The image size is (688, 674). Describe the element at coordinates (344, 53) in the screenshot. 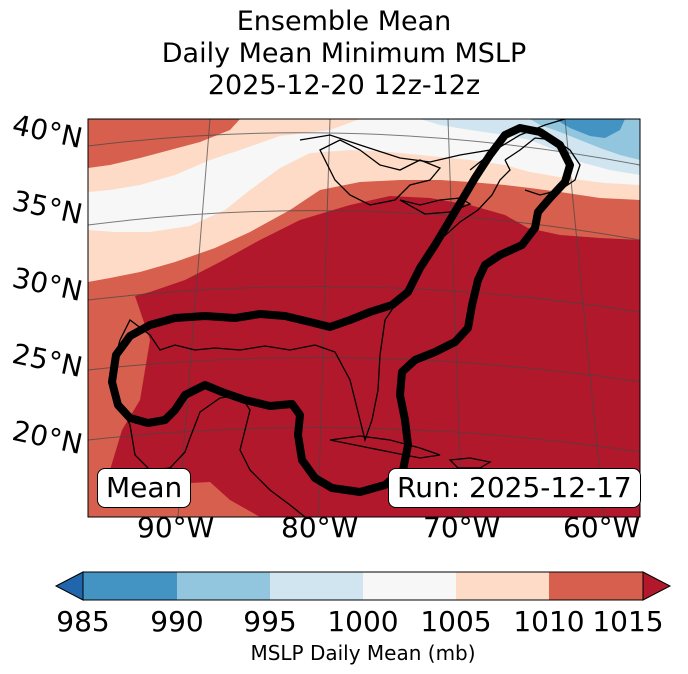

I see `chart-title-line2: Daily Mean Minimum MSLP` at that location.